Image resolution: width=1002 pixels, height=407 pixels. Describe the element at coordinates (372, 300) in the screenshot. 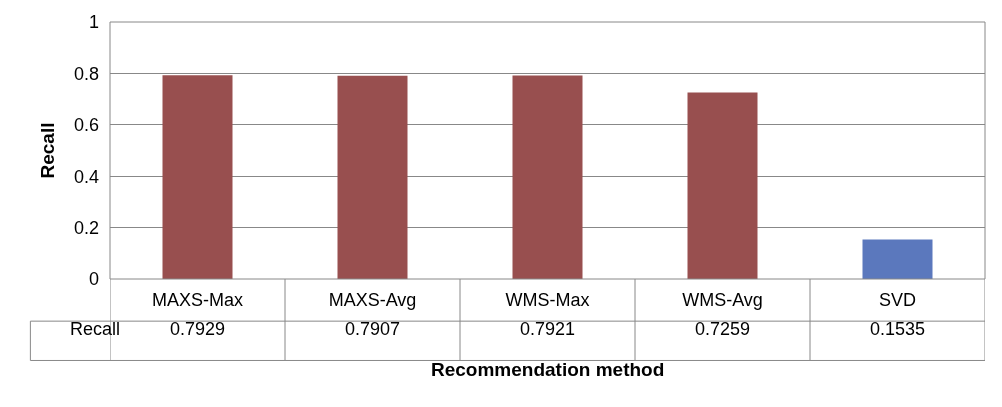

I see `x-tick-label: MAXS-Avg` at that location.